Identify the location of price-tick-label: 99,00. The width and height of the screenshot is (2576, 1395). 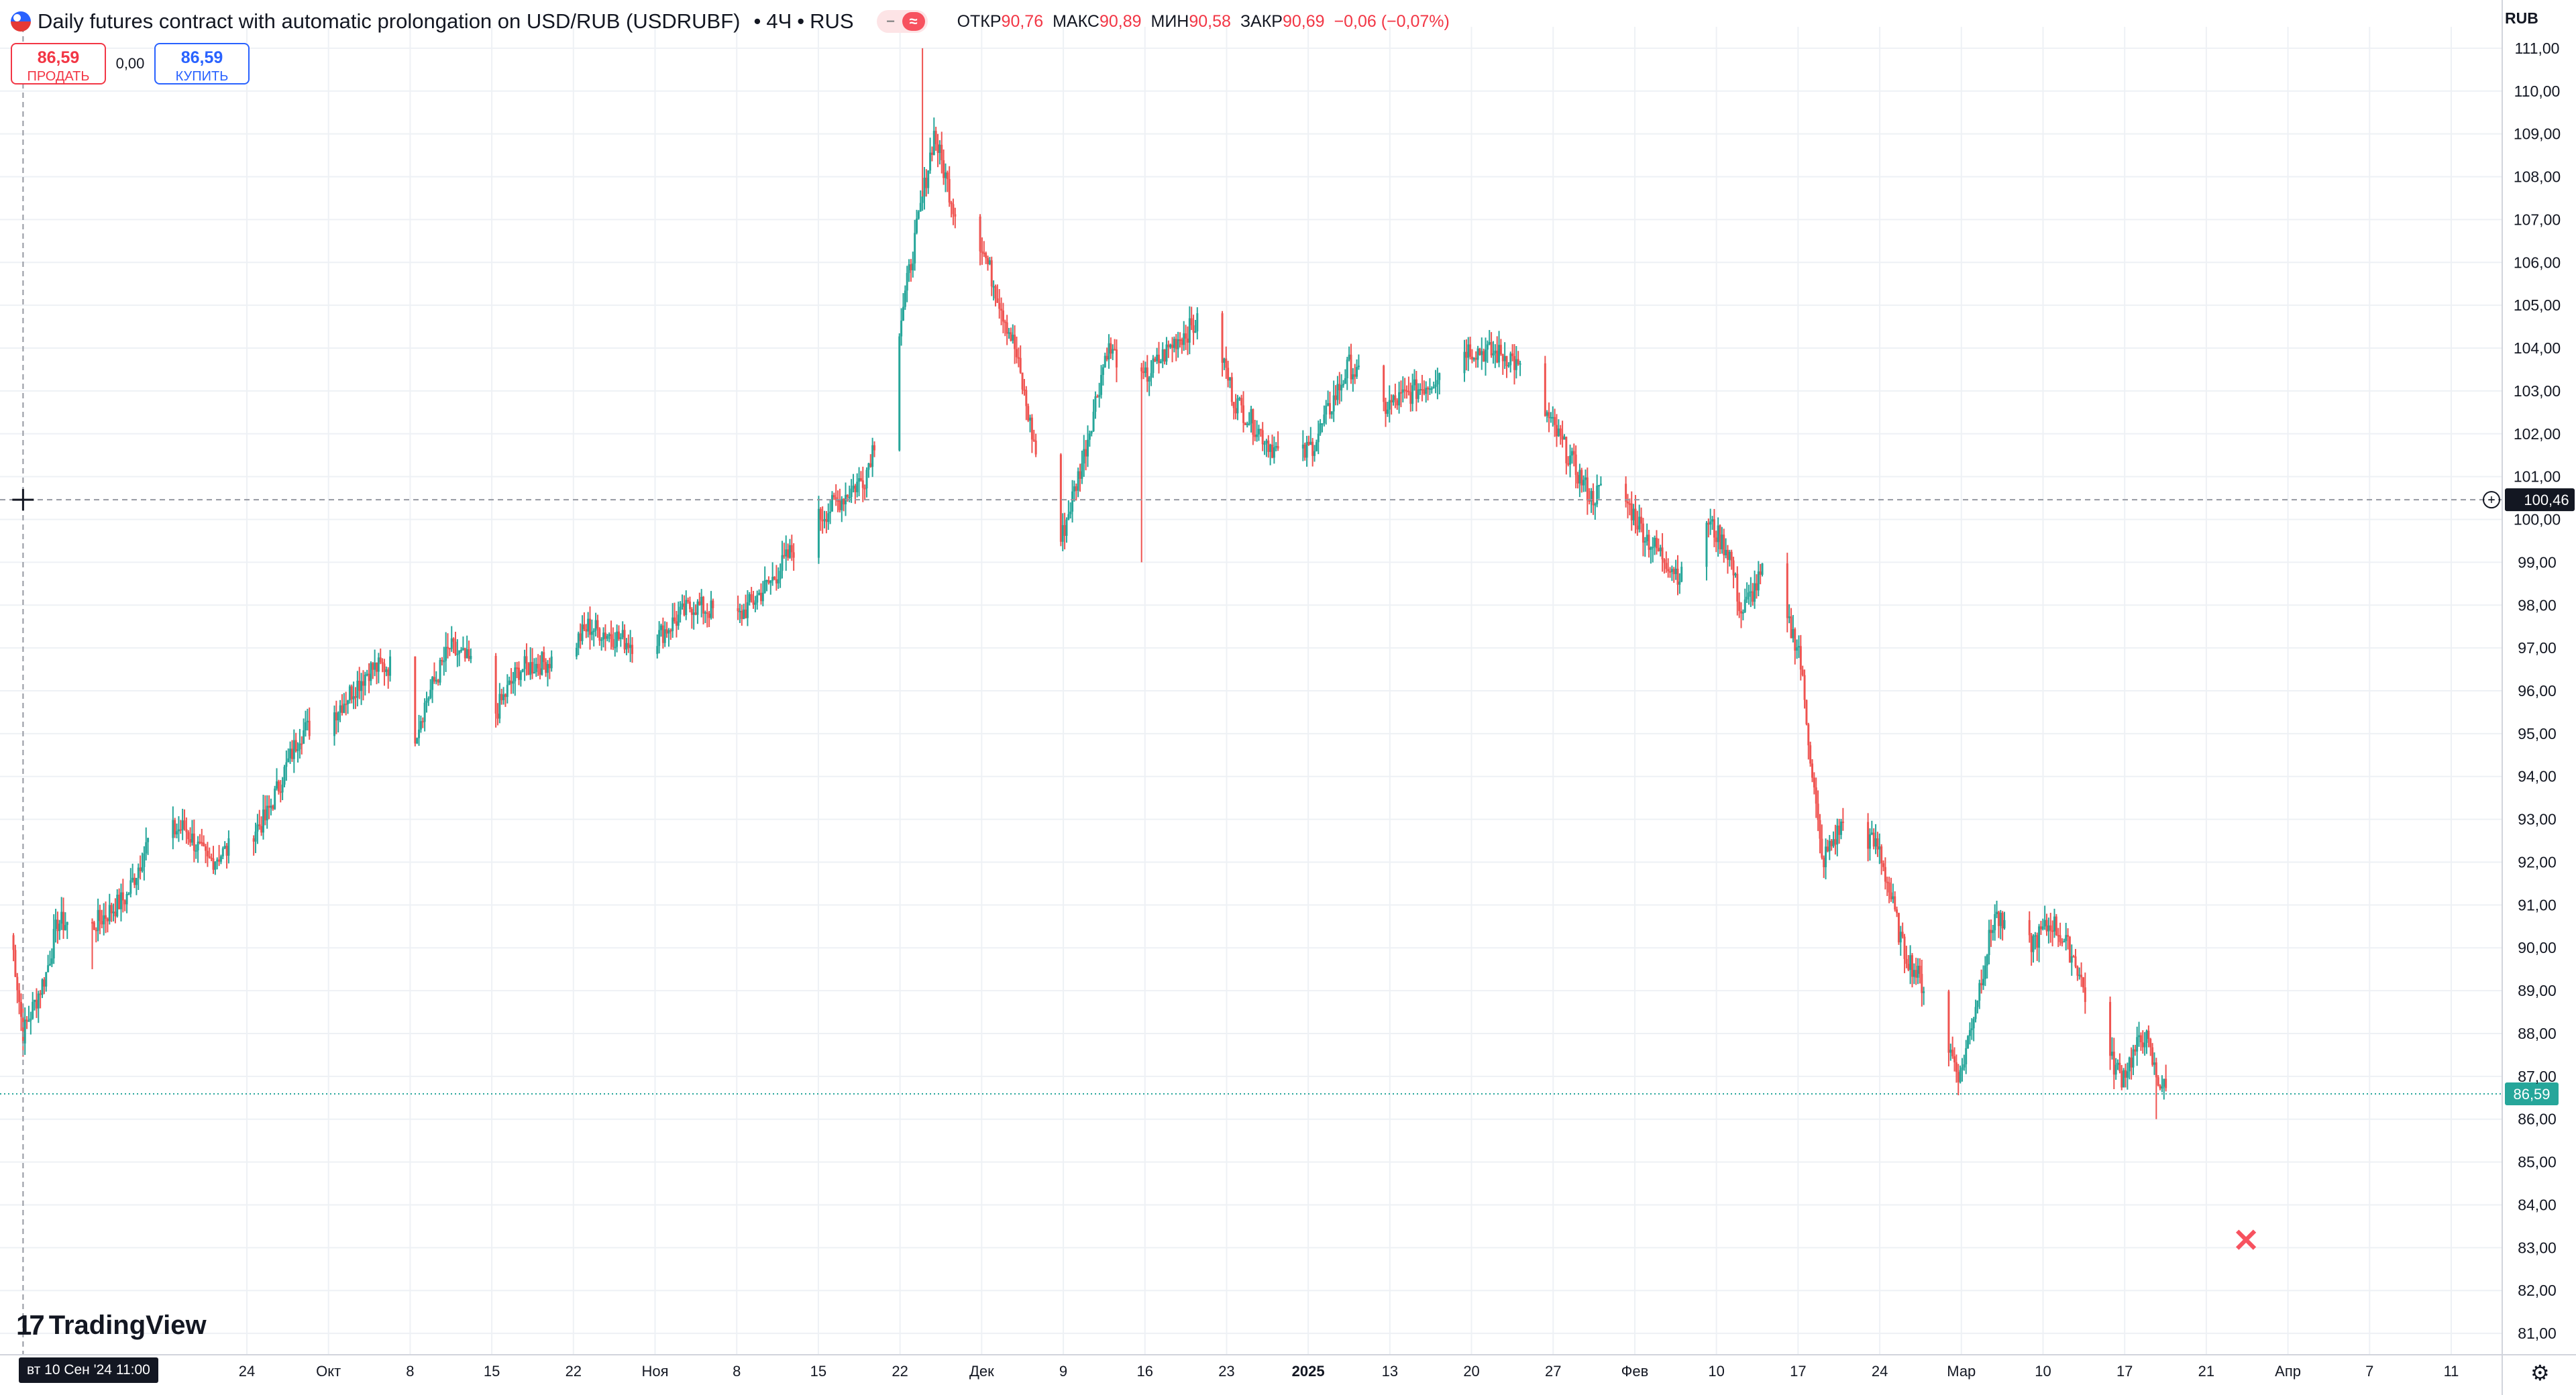
(2537, 562).